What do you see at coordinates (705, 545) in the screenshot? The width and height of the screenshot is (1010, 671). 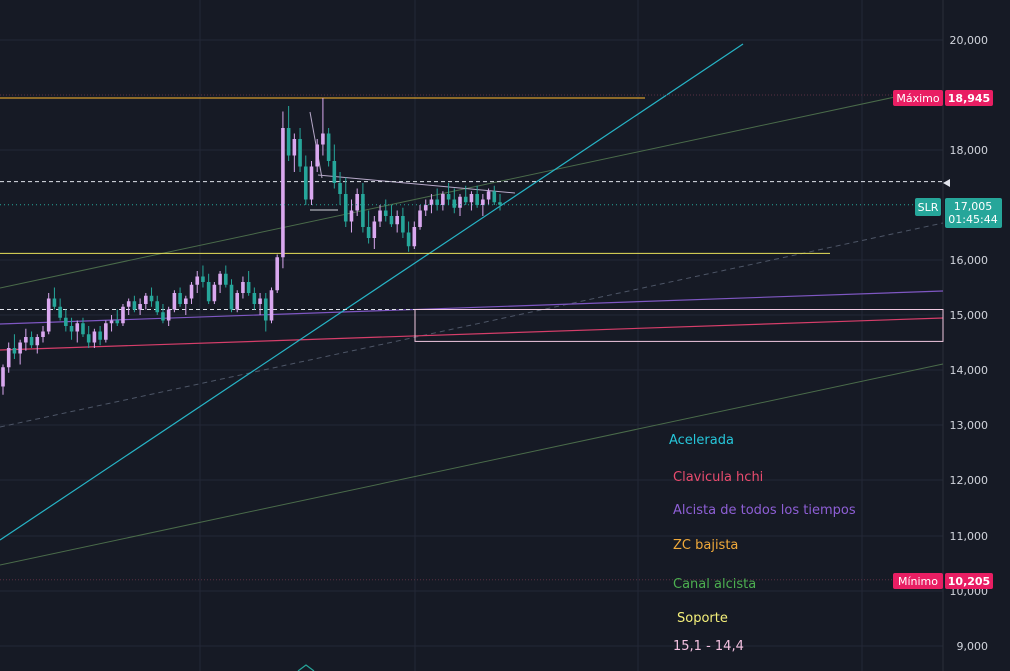 I see `legend-zc-bajista: ZC bajista` at bounding box center [705, 545].